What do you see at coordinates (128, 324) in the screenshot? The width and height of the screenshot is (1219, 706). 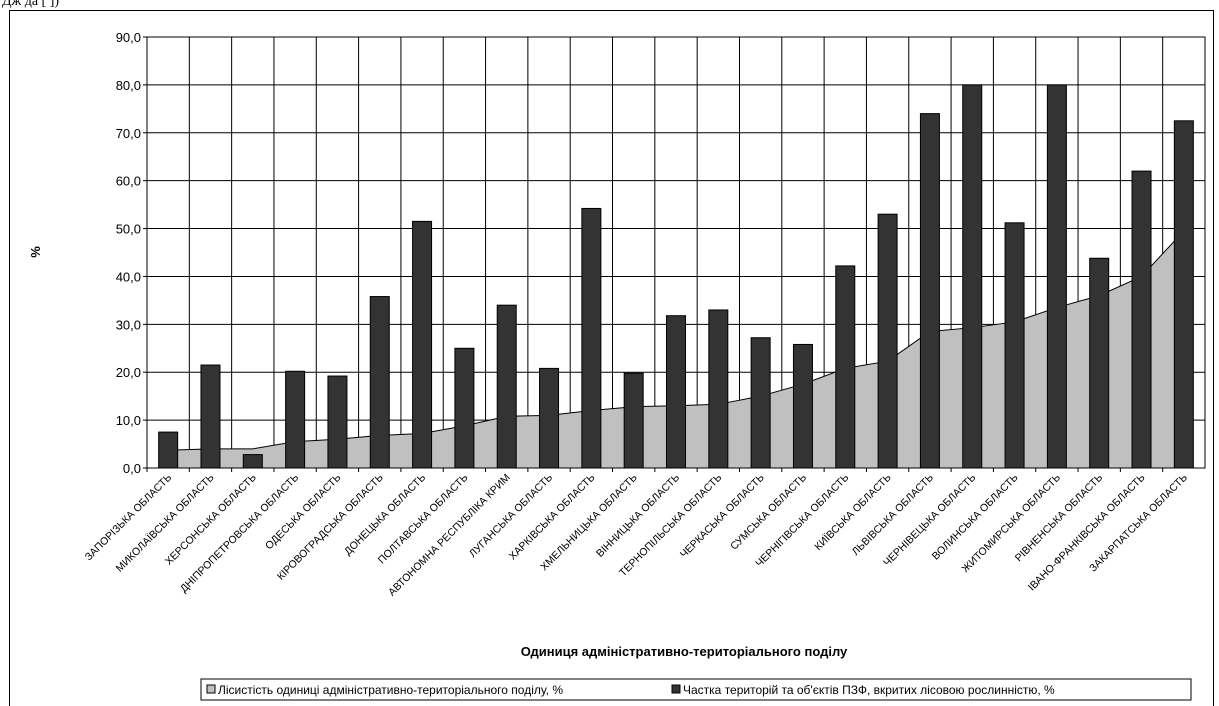 I see `y-tick-label: 30,0` at bounding box center [128, 324].